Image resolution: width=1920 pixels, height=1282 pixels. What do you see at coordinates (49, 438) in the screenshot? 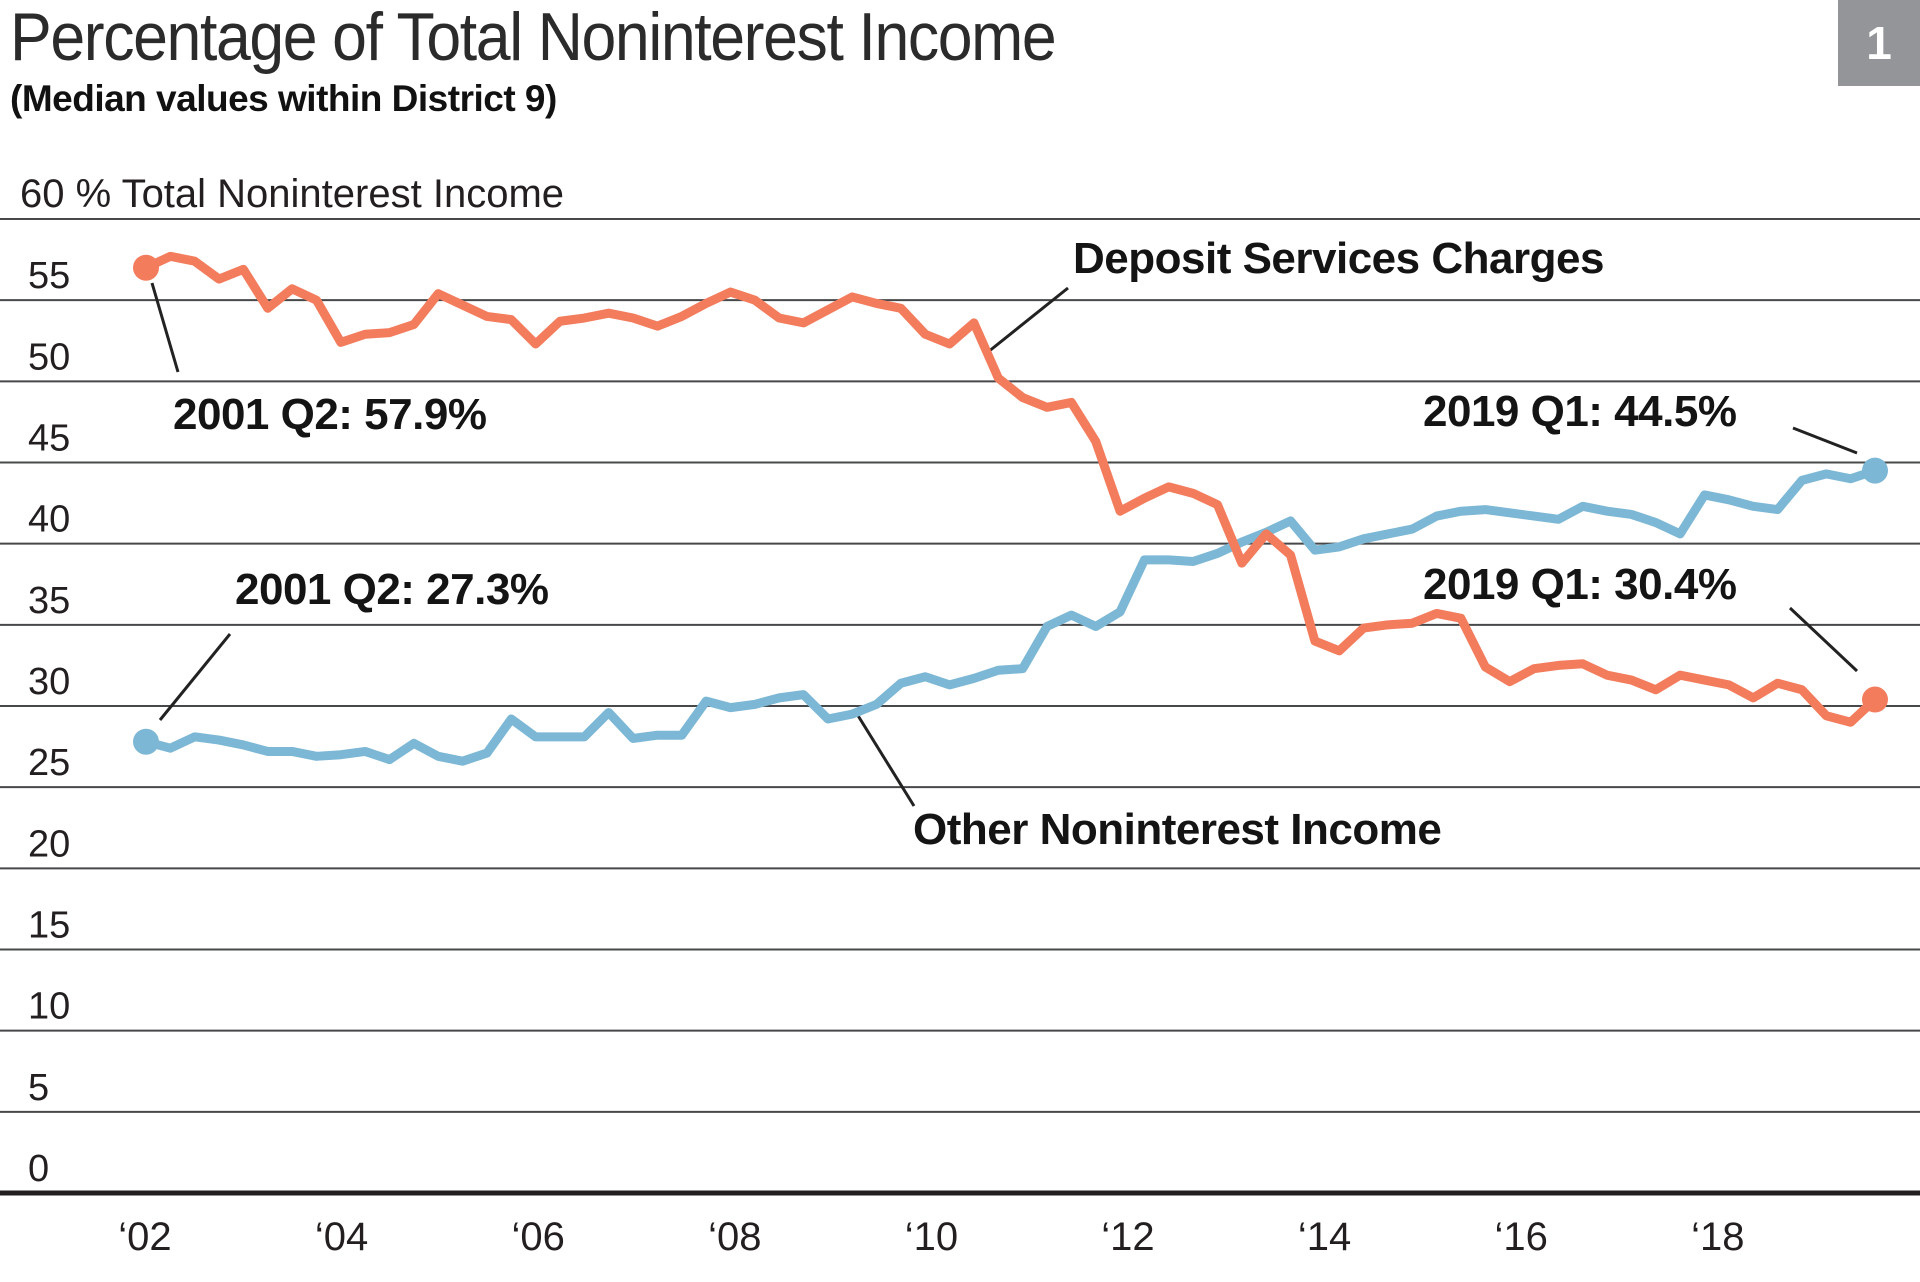
I see `y-tick-label-45: 45` at bounding box center [49, 438].